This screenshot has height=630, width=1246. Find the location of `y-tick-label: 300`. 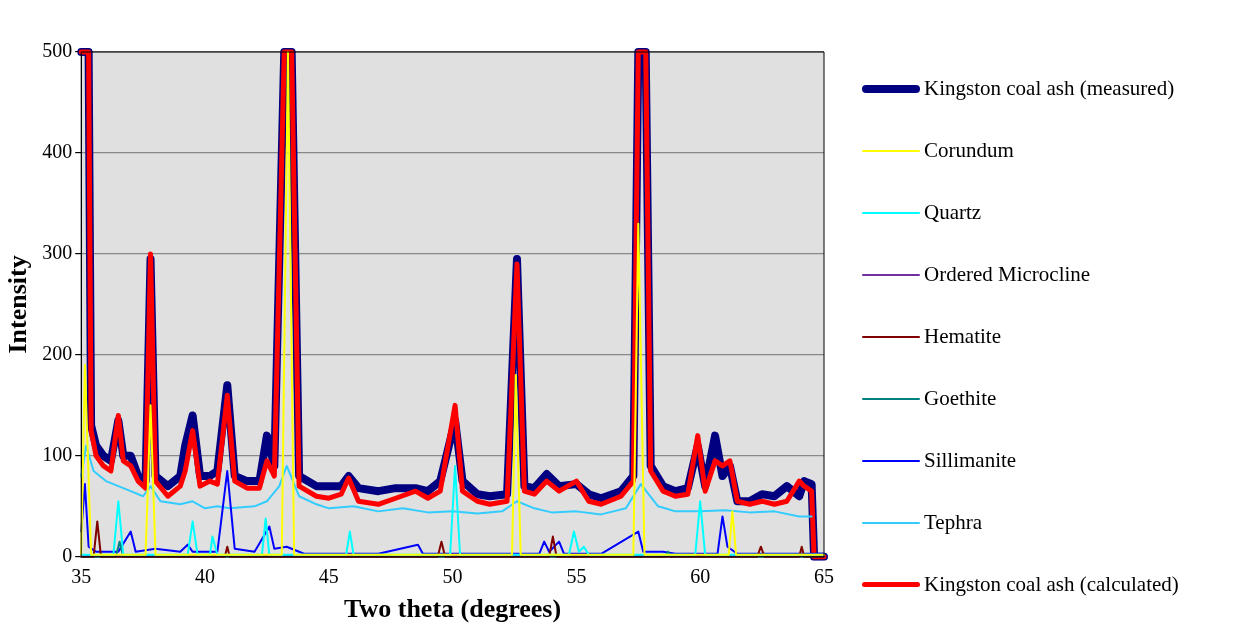

y-tick-label: 300 is located at coordinates (57, 252).